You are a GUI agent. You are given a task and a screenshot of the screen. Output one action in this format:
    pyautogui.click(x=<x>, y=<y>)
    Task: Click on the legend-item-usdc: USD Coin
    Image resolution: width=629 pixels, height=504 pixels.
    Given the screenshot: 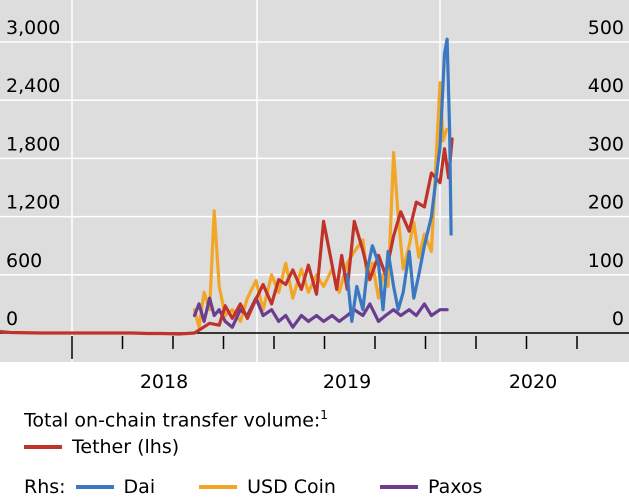 What is the action you would take?
    pyautogui.click(x=267, y=487)
    